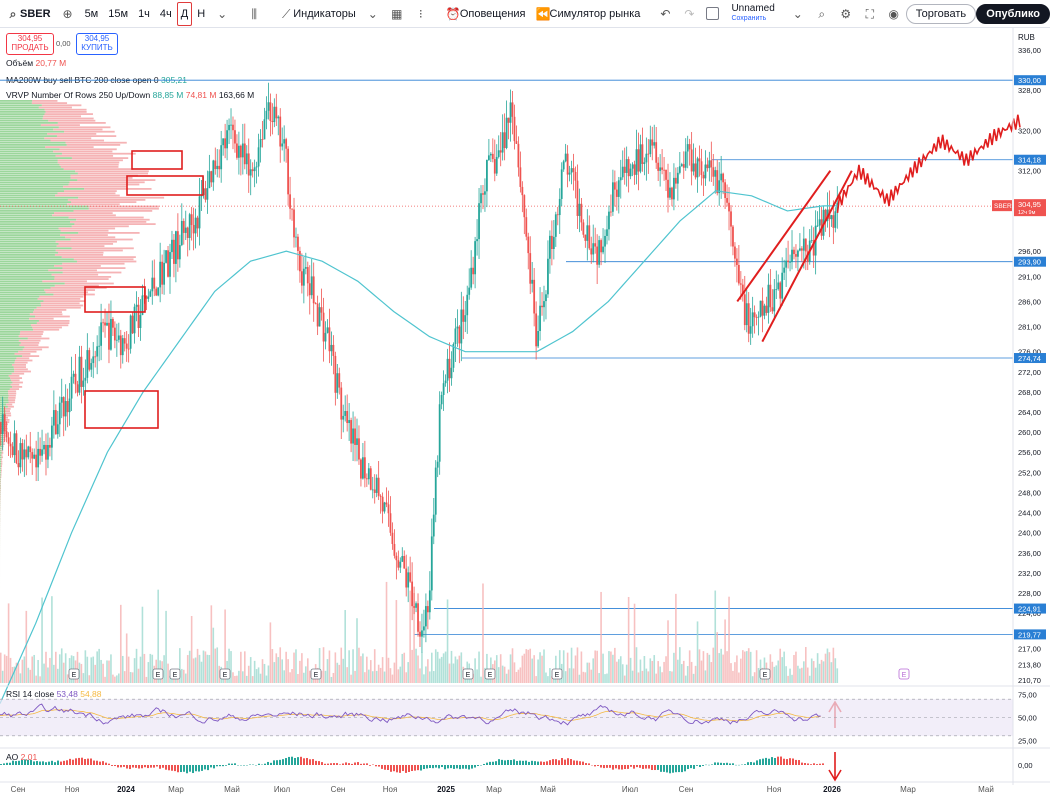  Describe the element at coordinates (201, 13) in the screenshot. I see `interval-week: Н` at that location.